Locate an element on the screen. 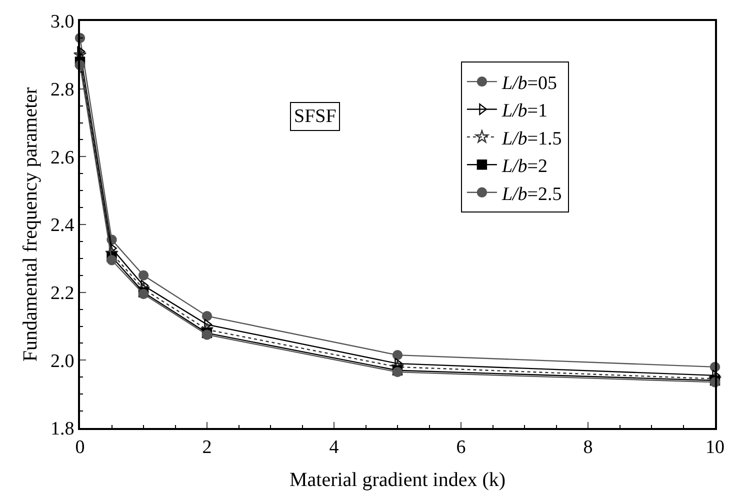  x-tick-label: 10 is located at coordinates (715, 447).